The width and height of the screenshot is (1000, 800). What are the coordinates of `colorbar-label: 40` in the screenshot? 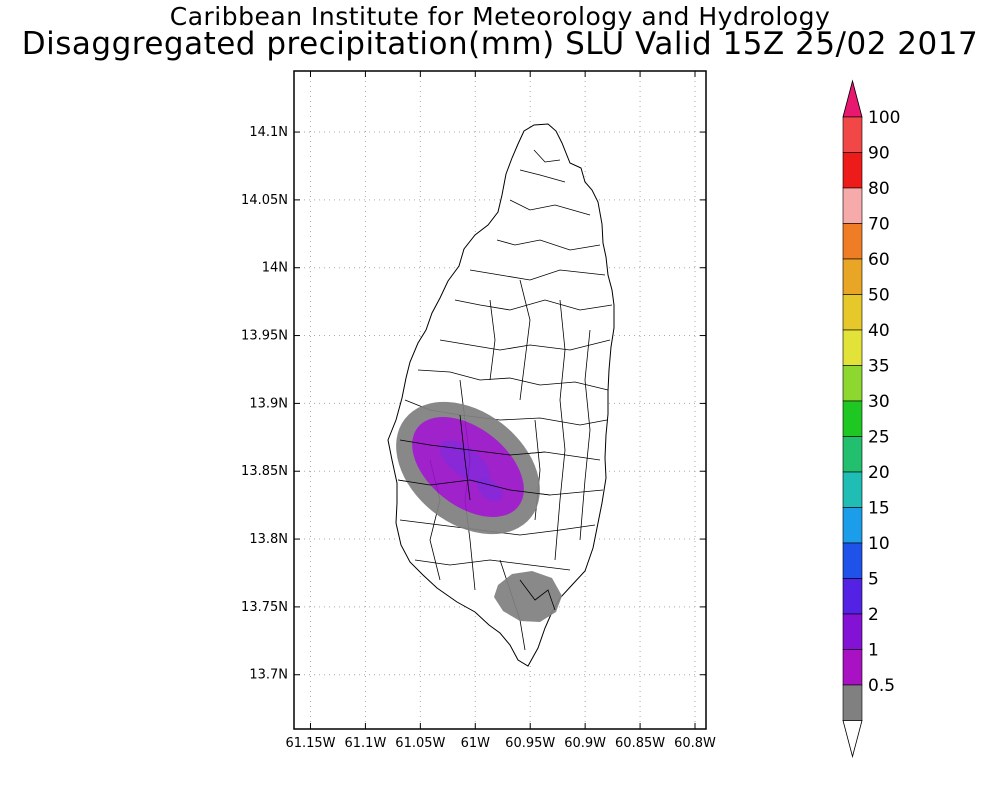 It's located at (879, 331).